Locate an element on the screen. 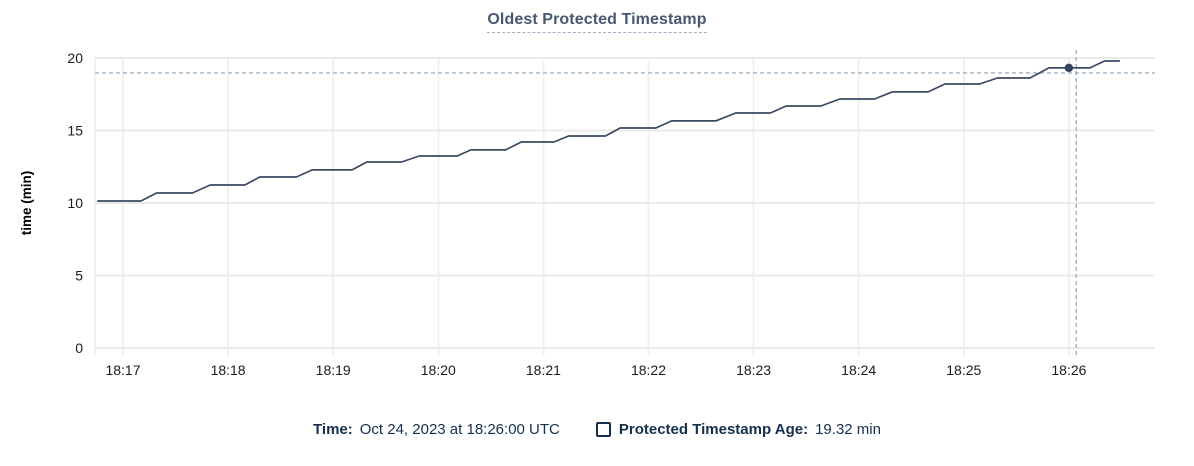  x-tick-label: 18:24 is located at coordinates (858, 370).